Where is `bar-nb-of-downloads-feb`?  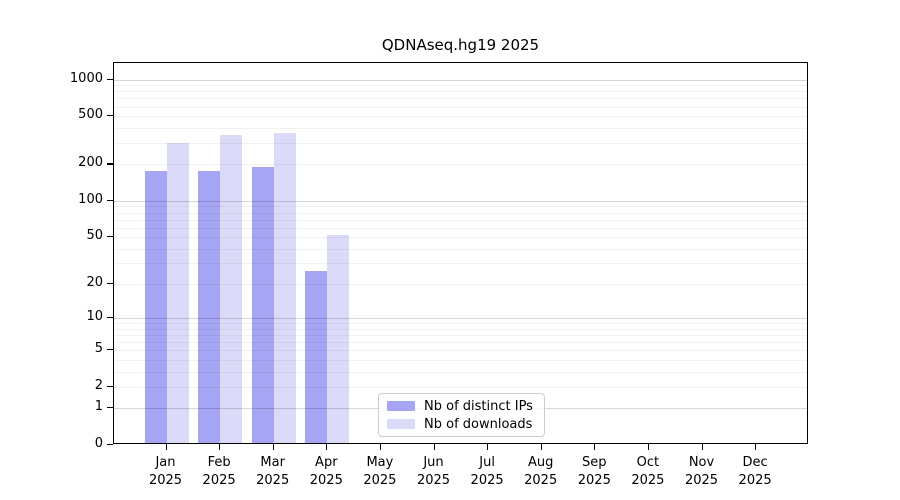 bar-nb-of-downloads-feb is located at coordinates (231, 288).